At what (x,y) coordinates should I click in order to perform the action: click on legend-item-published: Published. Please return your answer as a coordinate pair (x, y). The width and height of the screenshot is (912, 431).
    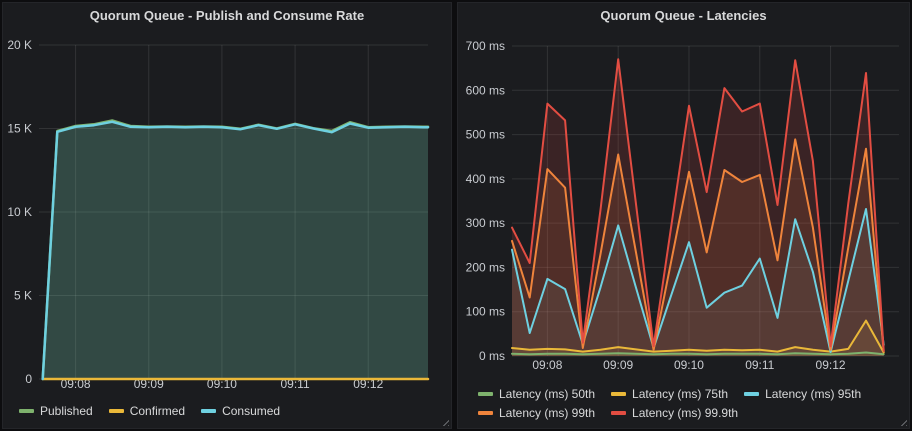
    Looking at the image, I should click on (56, 411).